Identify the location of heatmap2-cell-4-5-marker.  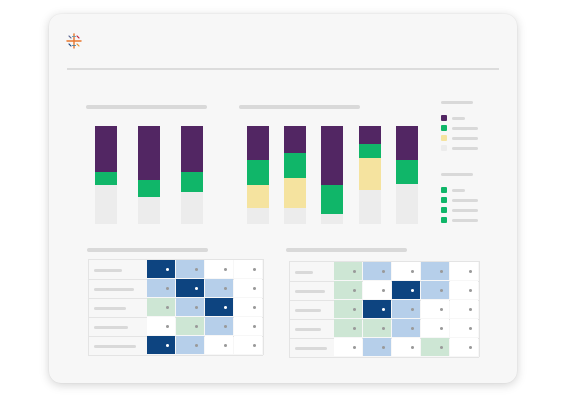
(470, 328).